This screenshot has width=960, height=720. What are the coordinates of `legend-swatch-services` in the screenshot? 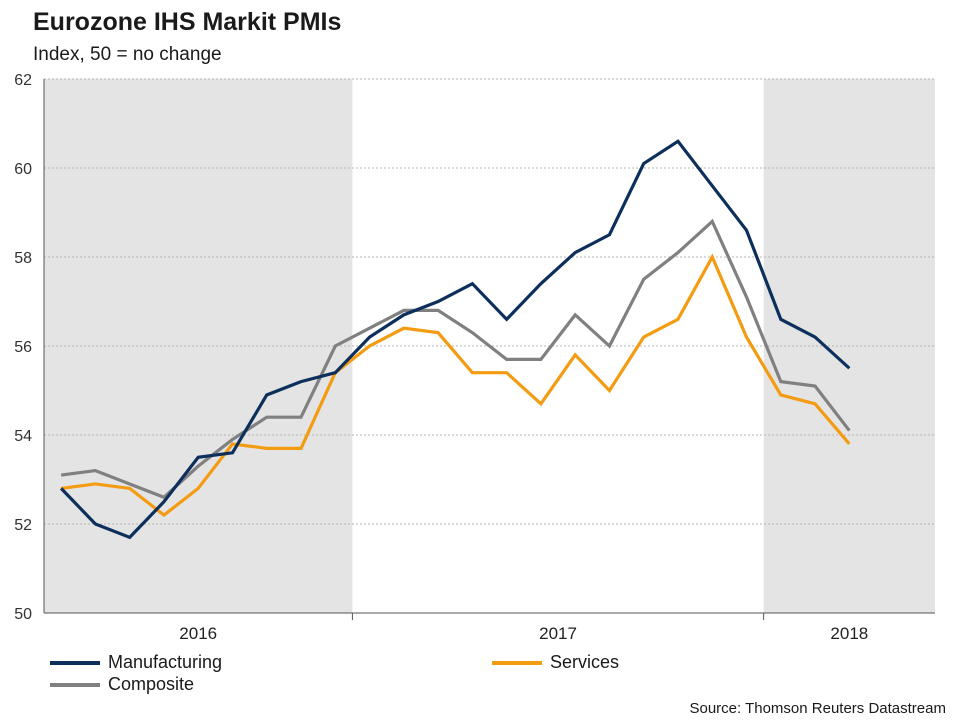 It's located at (517, 662).